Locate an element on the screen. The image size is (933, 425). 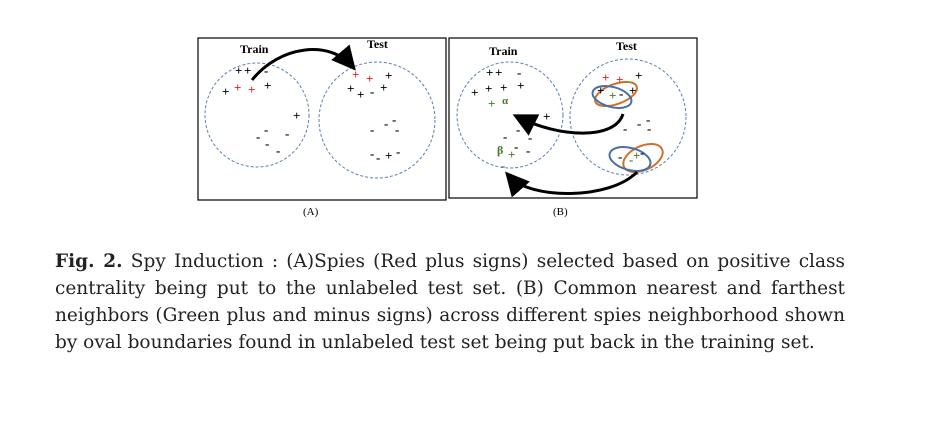
panel-b-test-label: Test is located at coordinates (626, 46).